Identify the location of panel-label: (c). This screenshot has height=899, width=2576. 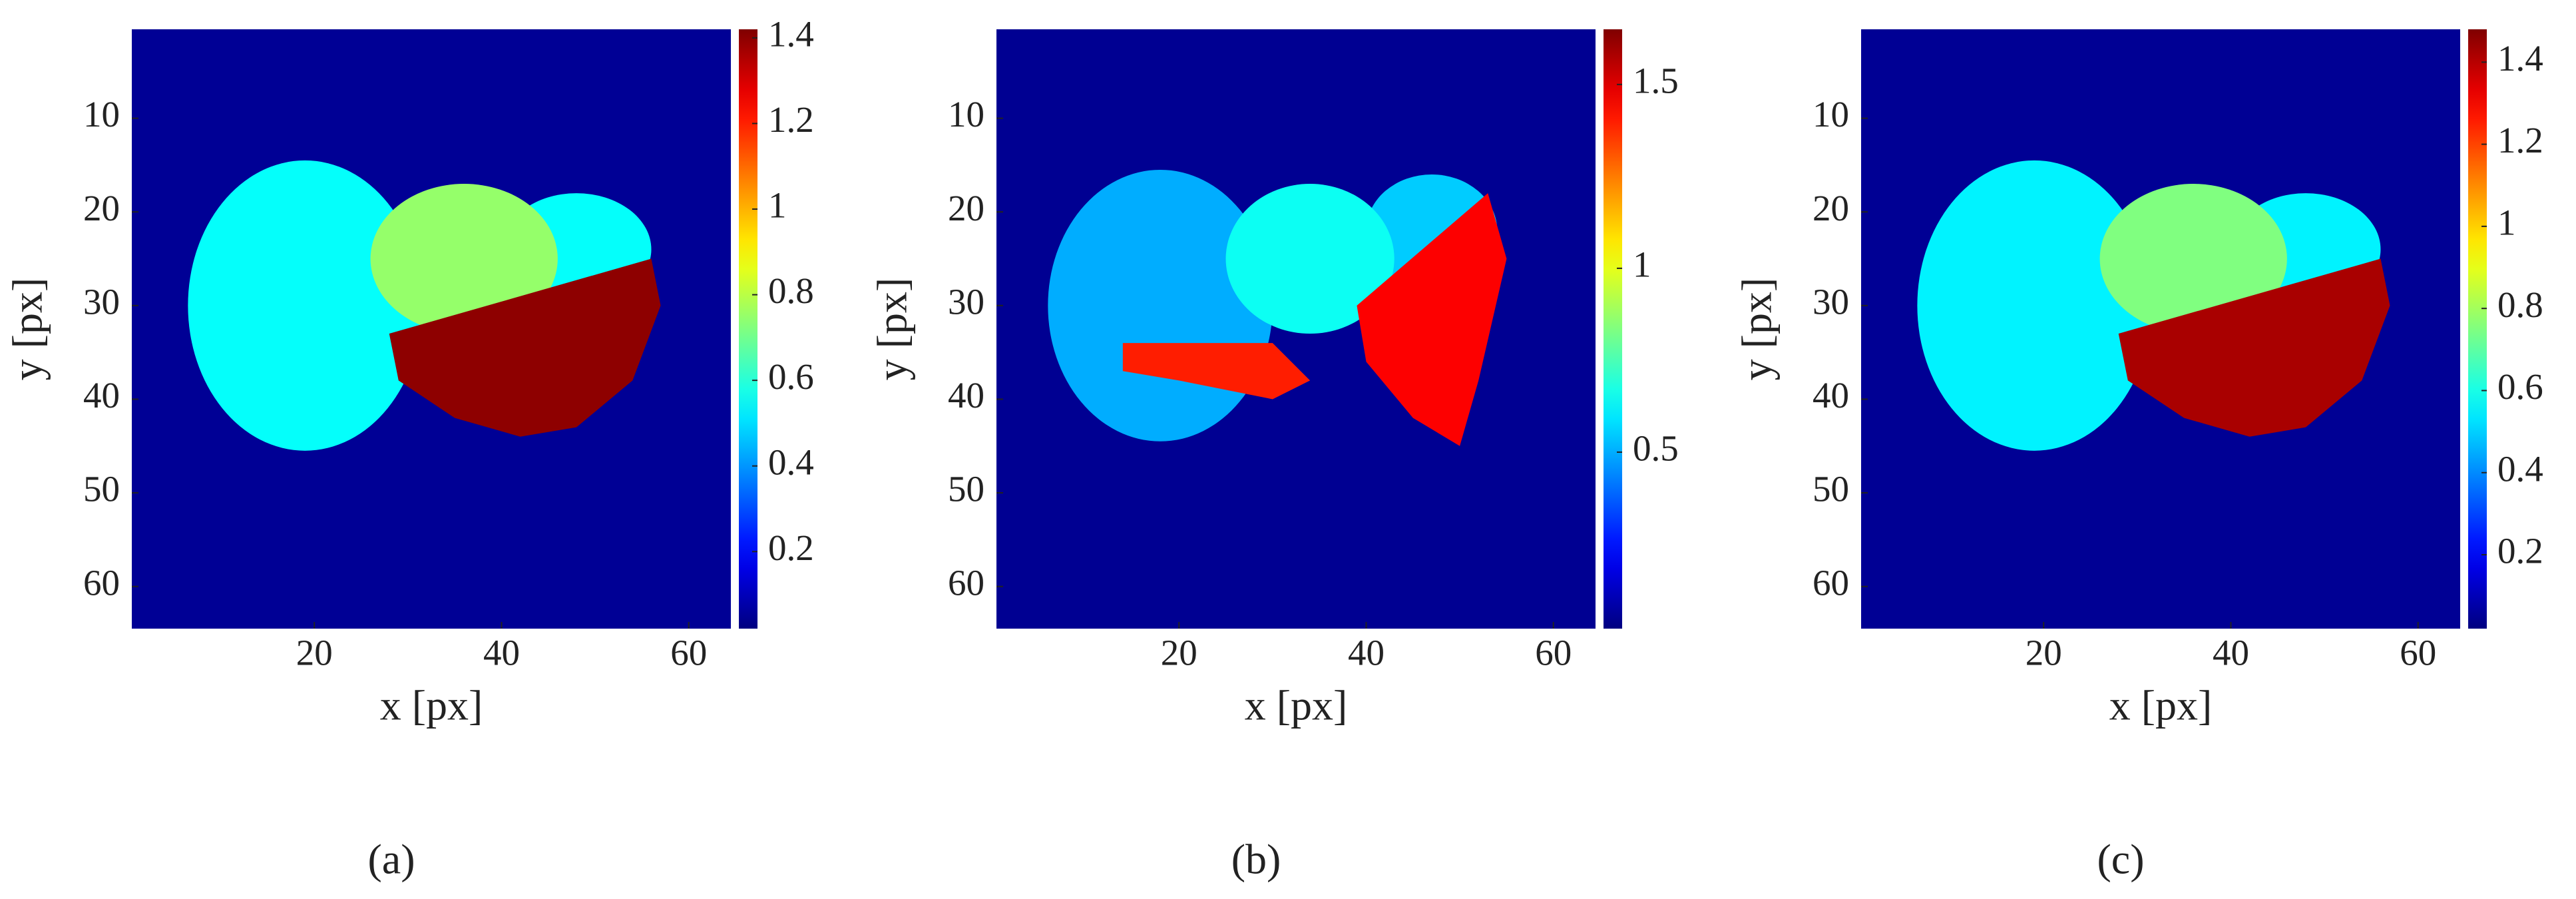
(2120, 859).